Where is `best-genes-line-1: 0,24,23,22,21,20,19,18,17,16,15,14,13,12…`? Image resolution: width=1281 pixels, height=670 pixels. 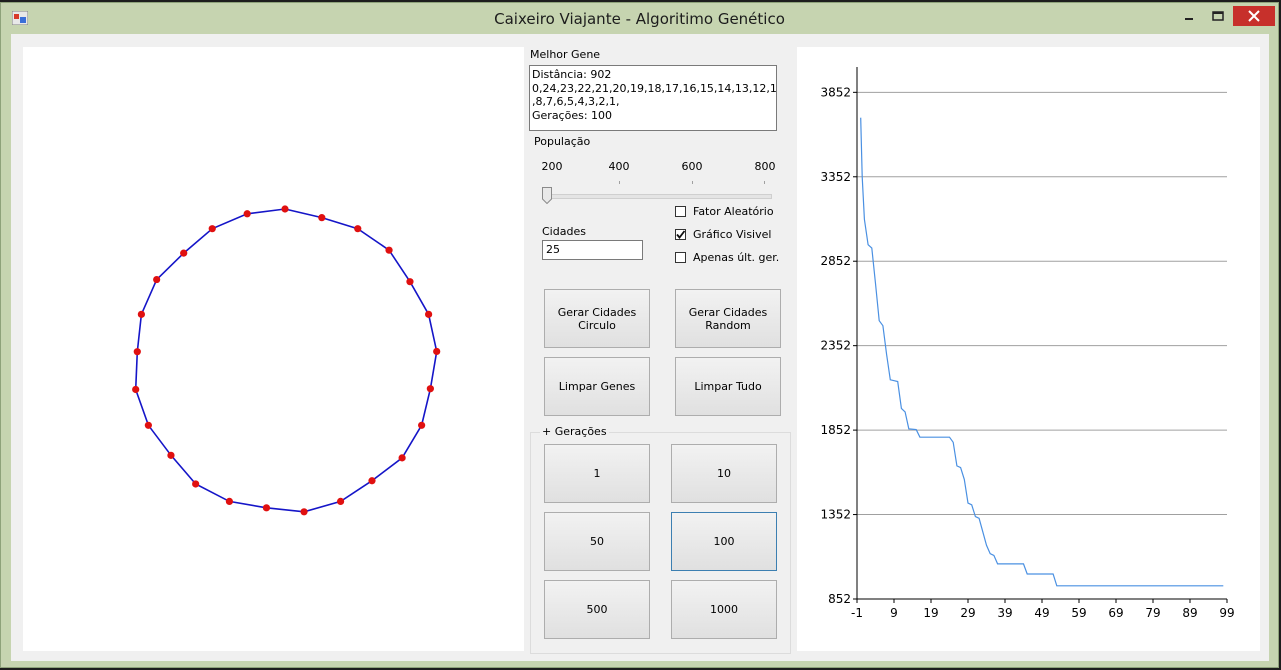
best-genes-line-1: 0,24,23,22,21,20,19,18,17,16,15,14,13,12… is located at coordinates (653, 89).